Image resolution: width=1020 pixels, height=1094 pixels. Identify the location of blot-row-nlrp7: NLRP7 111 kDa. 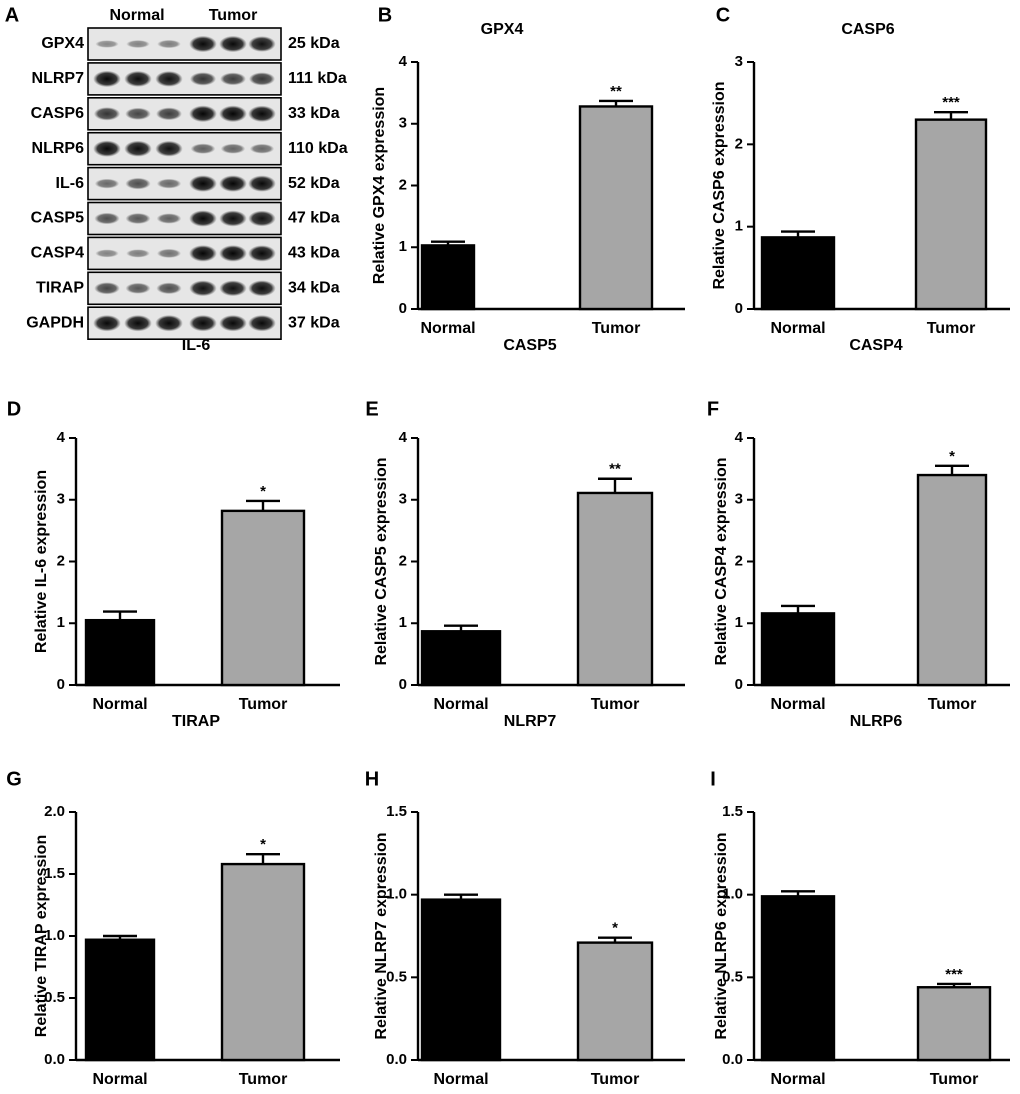
(189, 79).